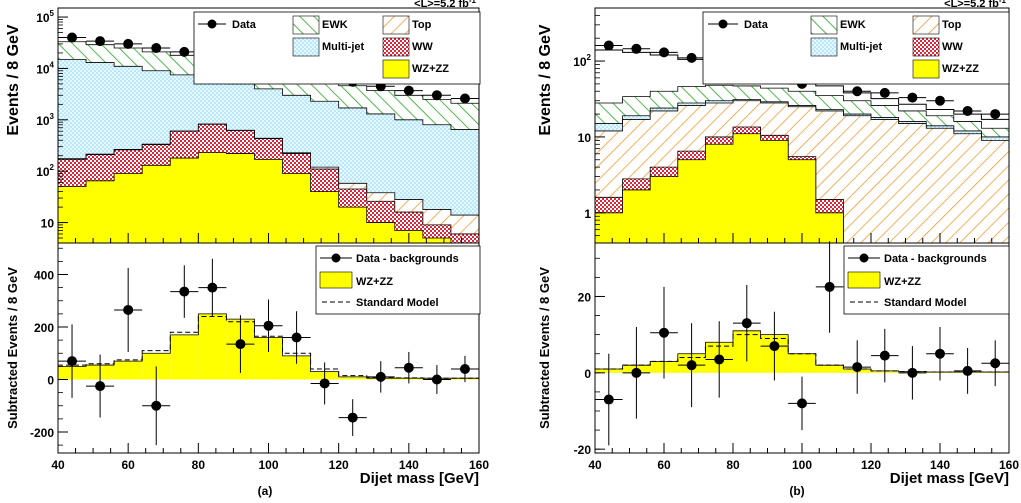 This screenshot has width=1021, height=503. I want to click on x-tick-label: 60, so click(128, 465).